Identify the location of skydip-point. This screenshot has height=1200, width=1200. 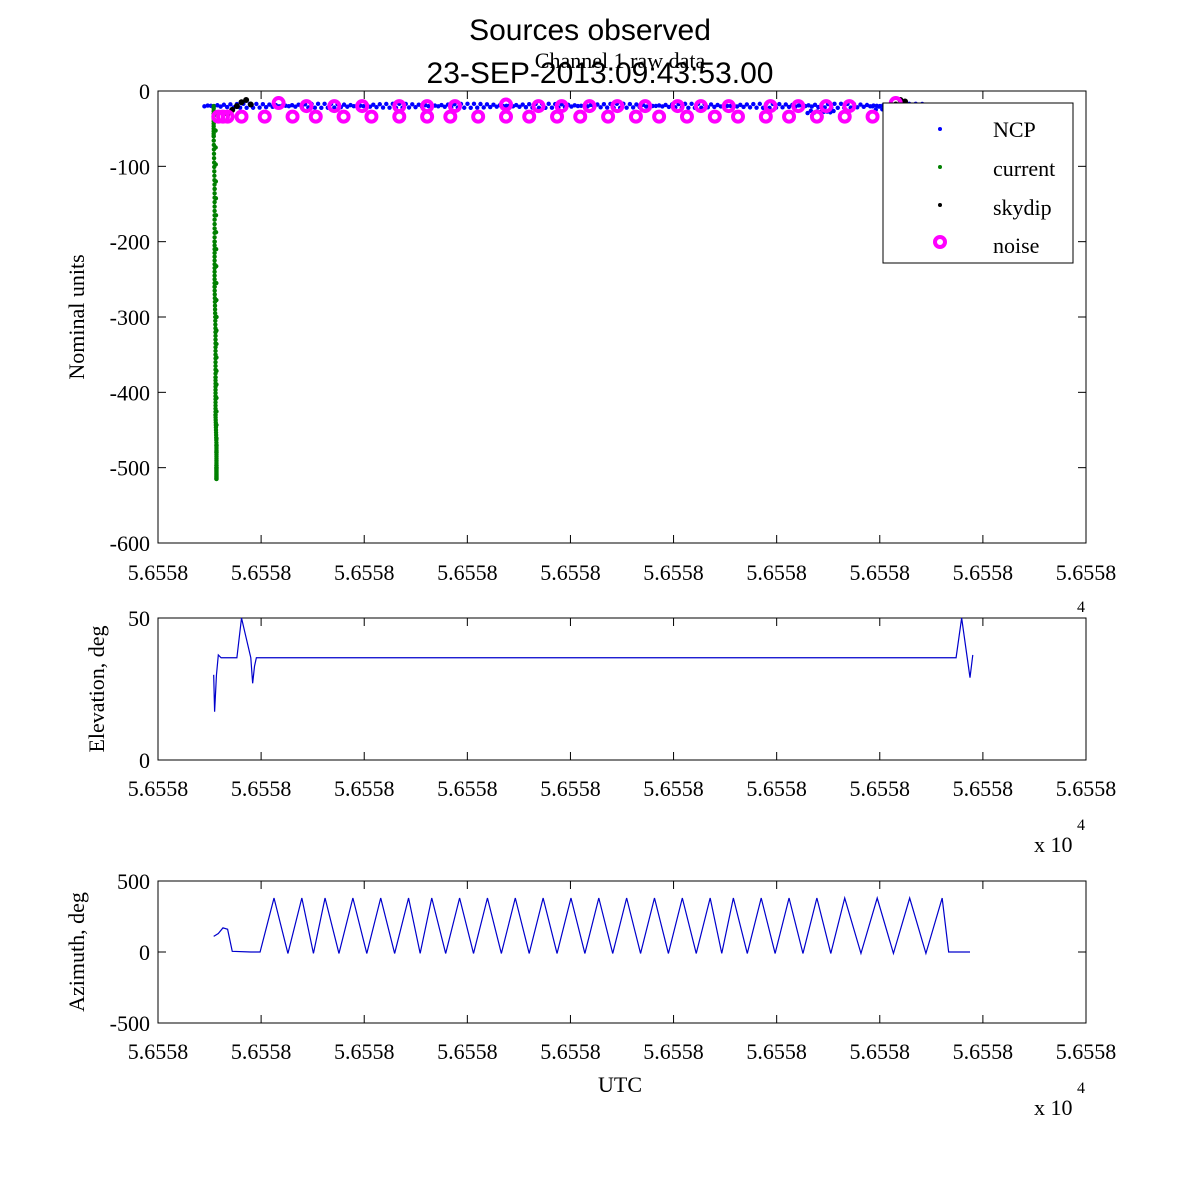
(241, 102).